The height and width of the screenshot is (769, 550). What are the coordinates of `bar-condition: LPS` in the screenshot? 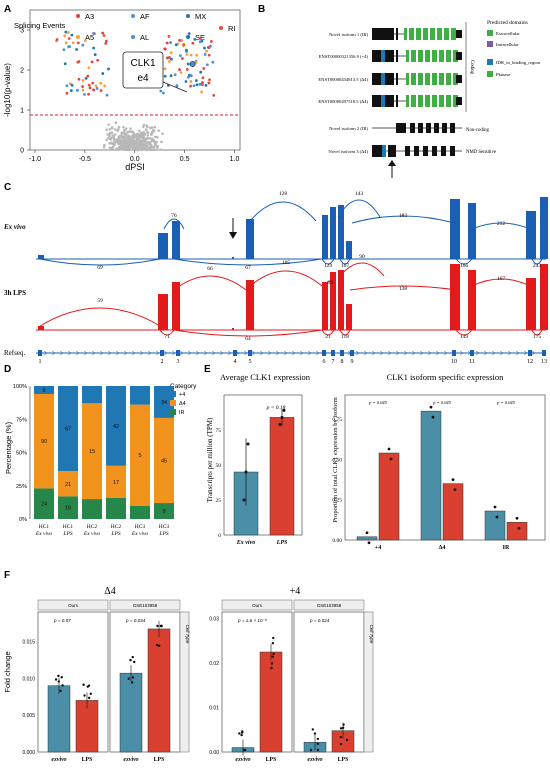 It's located at (67, 534).